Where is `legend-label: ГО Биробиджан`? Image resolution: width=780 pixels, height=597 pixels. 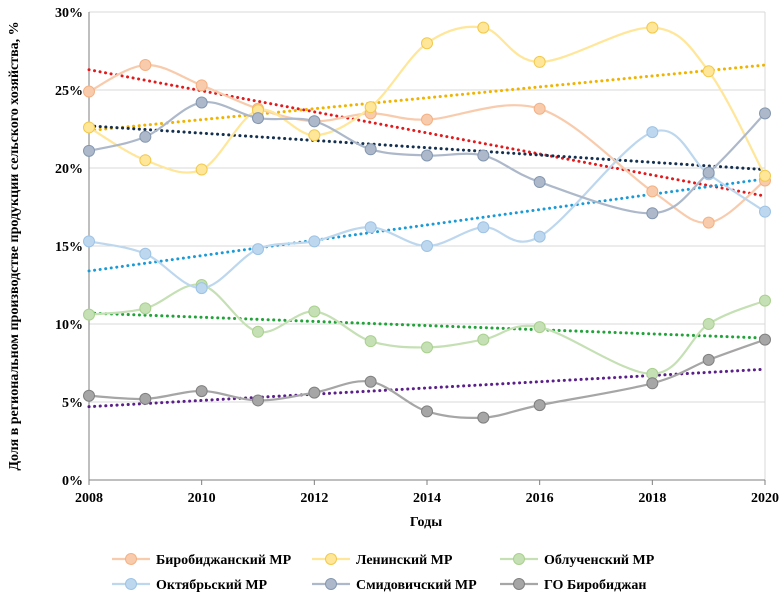 legend-label: ГО Биробиджан is located at coordinates (595, 585).